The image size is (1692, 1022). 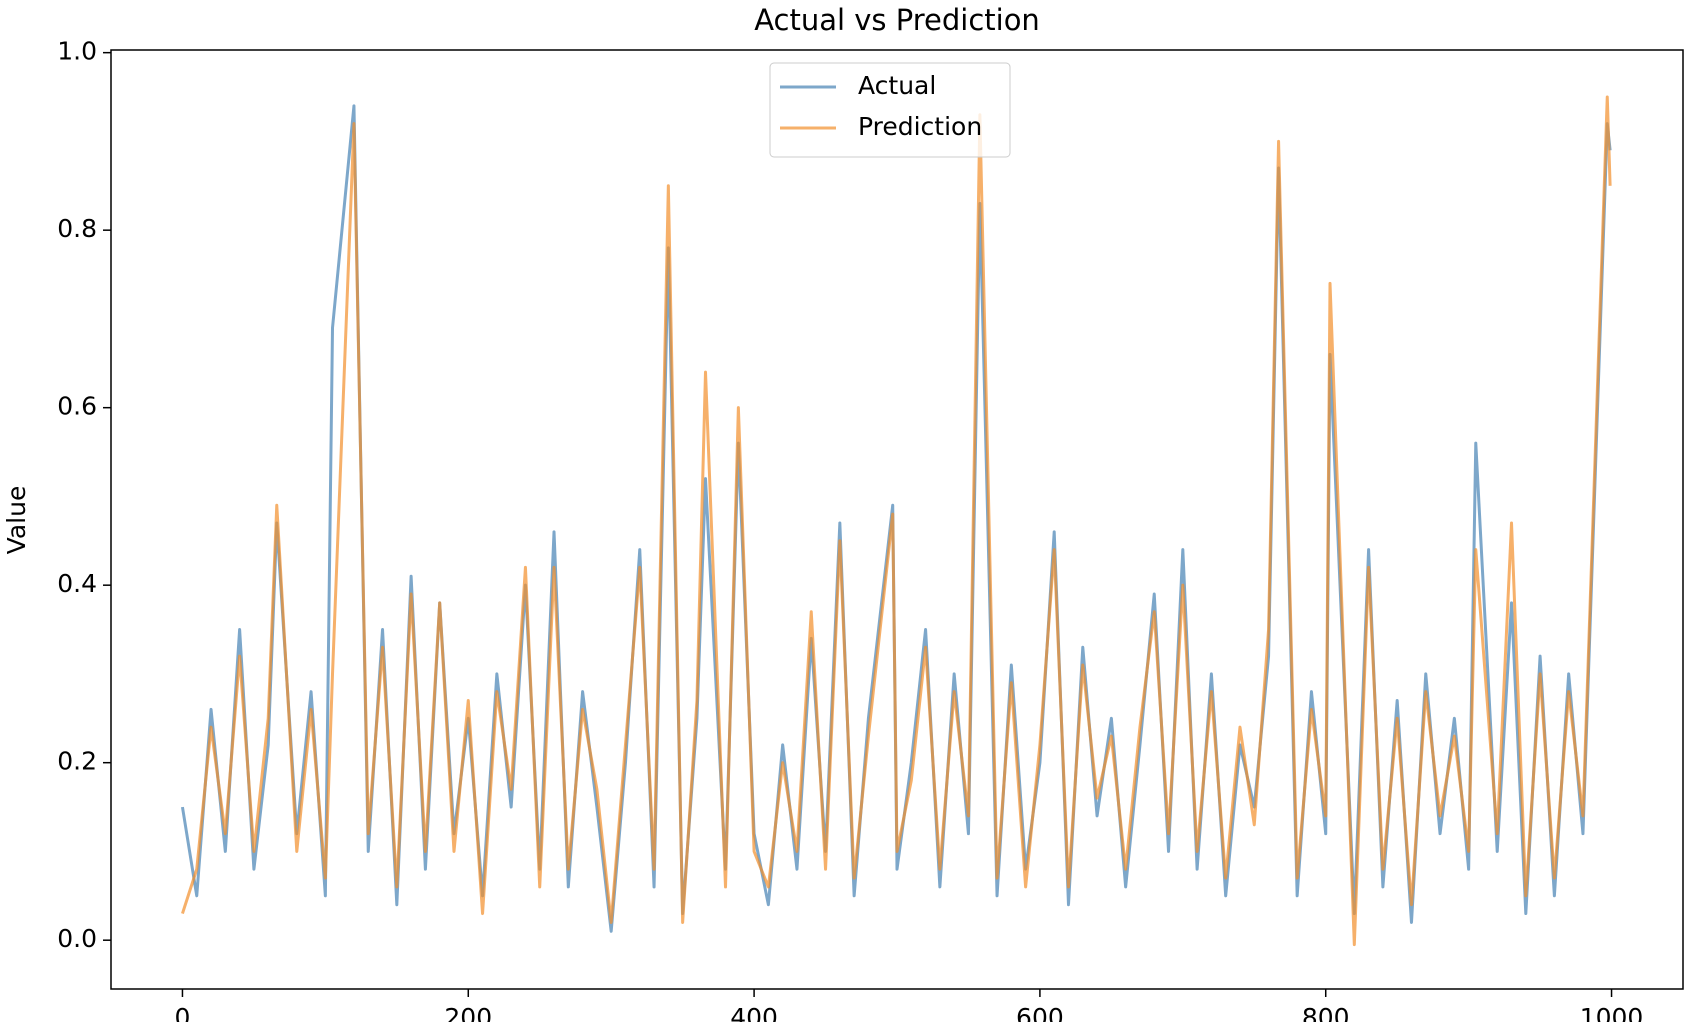 What do you see at coordinates (16, 520) in the screenshot?
I see `y-axis-label: Value` at bounding box center [16, 520].